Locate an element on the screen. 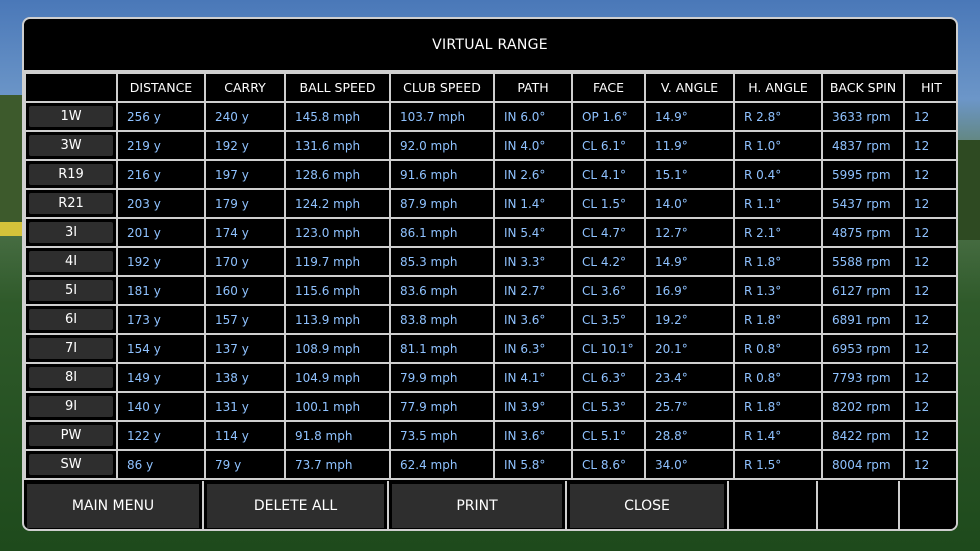 This screenshot has height=551, width=980. carry-cell: 170 y is located at coordinates (245, 261).